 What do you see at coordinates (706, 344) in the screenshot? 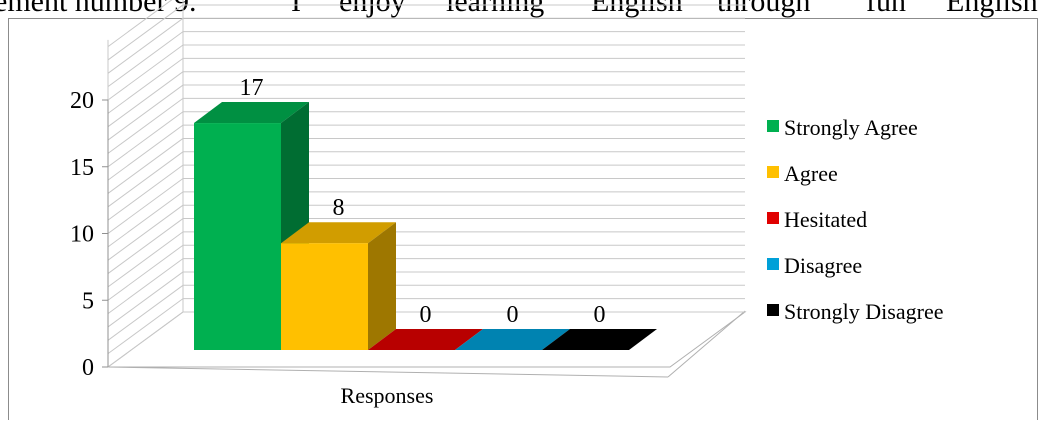
I see `floor-right-edge` at bounding box center [706, 344].